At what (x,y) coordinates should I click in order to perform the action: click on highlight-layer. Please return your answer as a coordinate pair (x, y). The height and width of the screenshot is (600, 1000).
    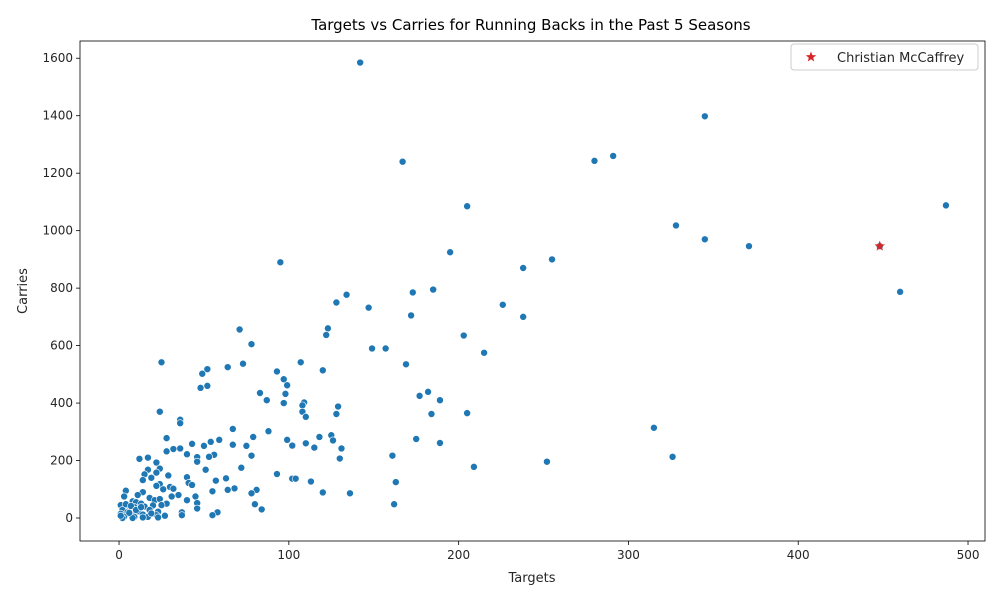
    Looking at the image, I should click on (879, 245).